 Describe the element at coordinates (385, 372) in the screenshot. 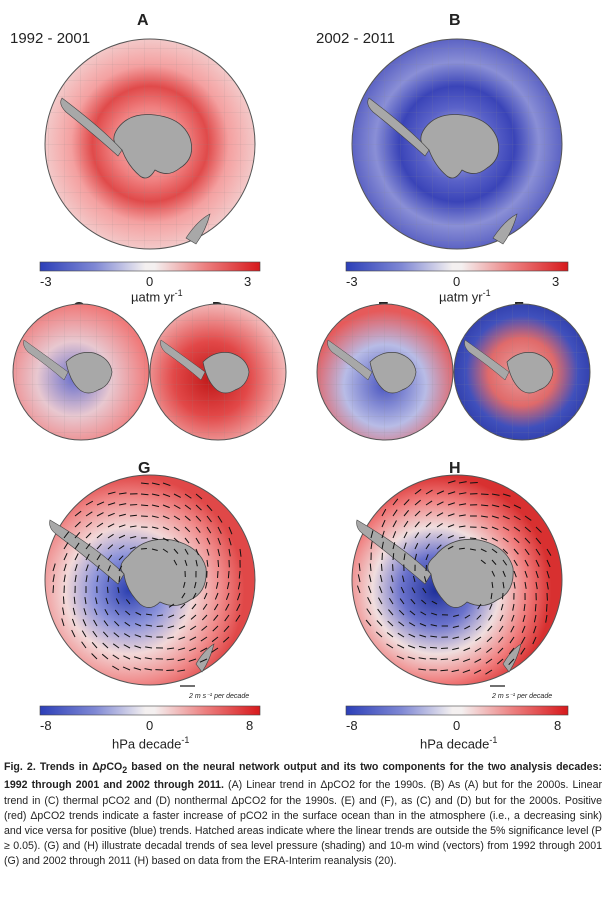

I see `map-panel-e` at that location.